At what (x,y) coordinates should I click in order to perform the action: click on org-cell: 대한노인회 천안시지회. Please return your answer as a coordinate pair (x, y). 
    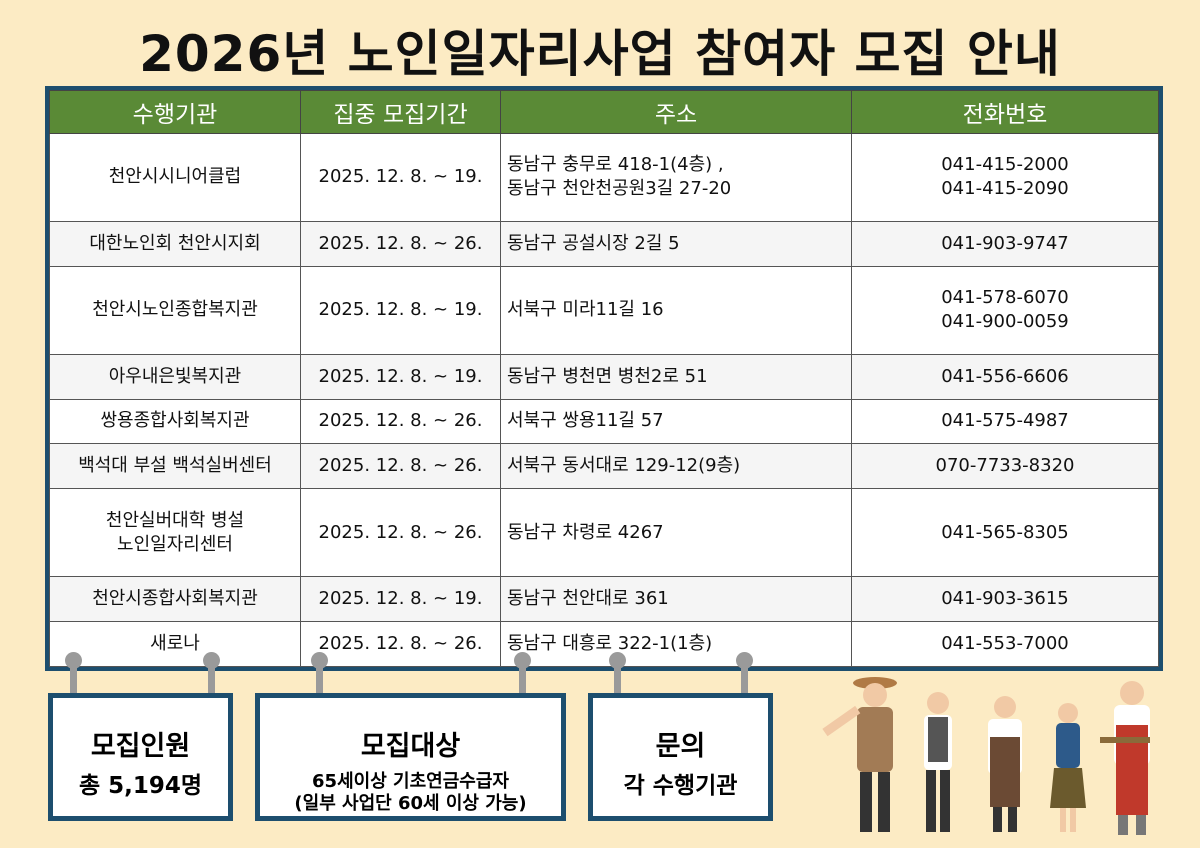
    Looking at the image, I should click on (175, 243).